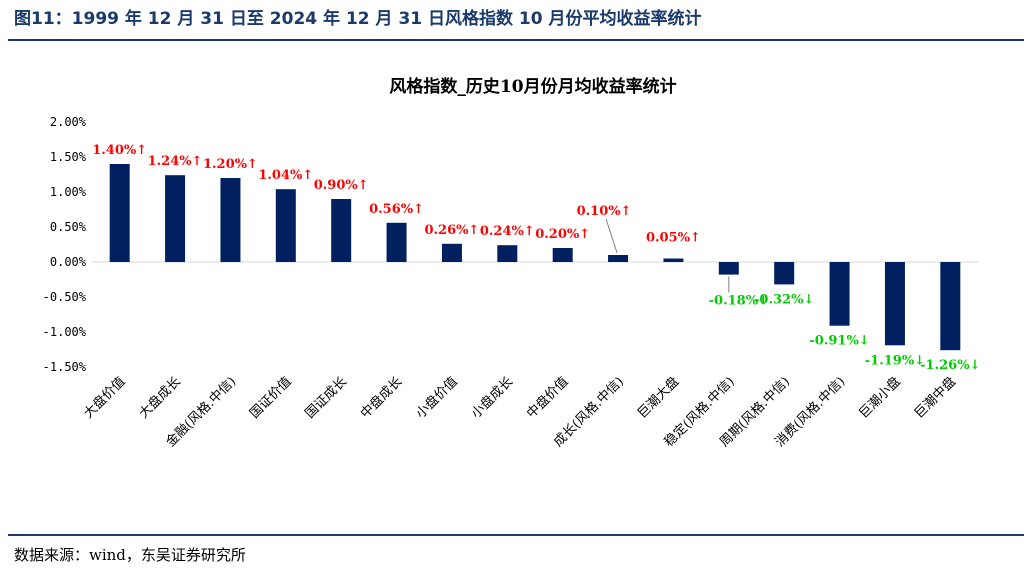 Image resolution: width=1032 pixels, height=571 pixels. What do you see at coordinates (175, 161) in the screenshot?
I see `data-label: 1.24%↑` at bounding box center [175, 161].